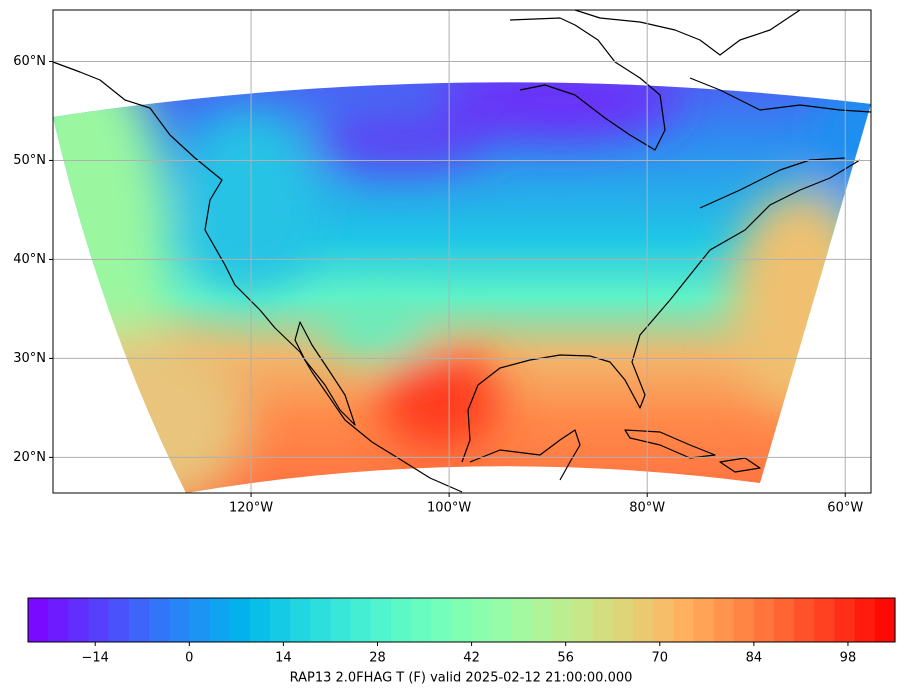  Describe the element at coordinates (377, 658) in the screenshot. I see `colorbar-tick-label: 28` at that location.